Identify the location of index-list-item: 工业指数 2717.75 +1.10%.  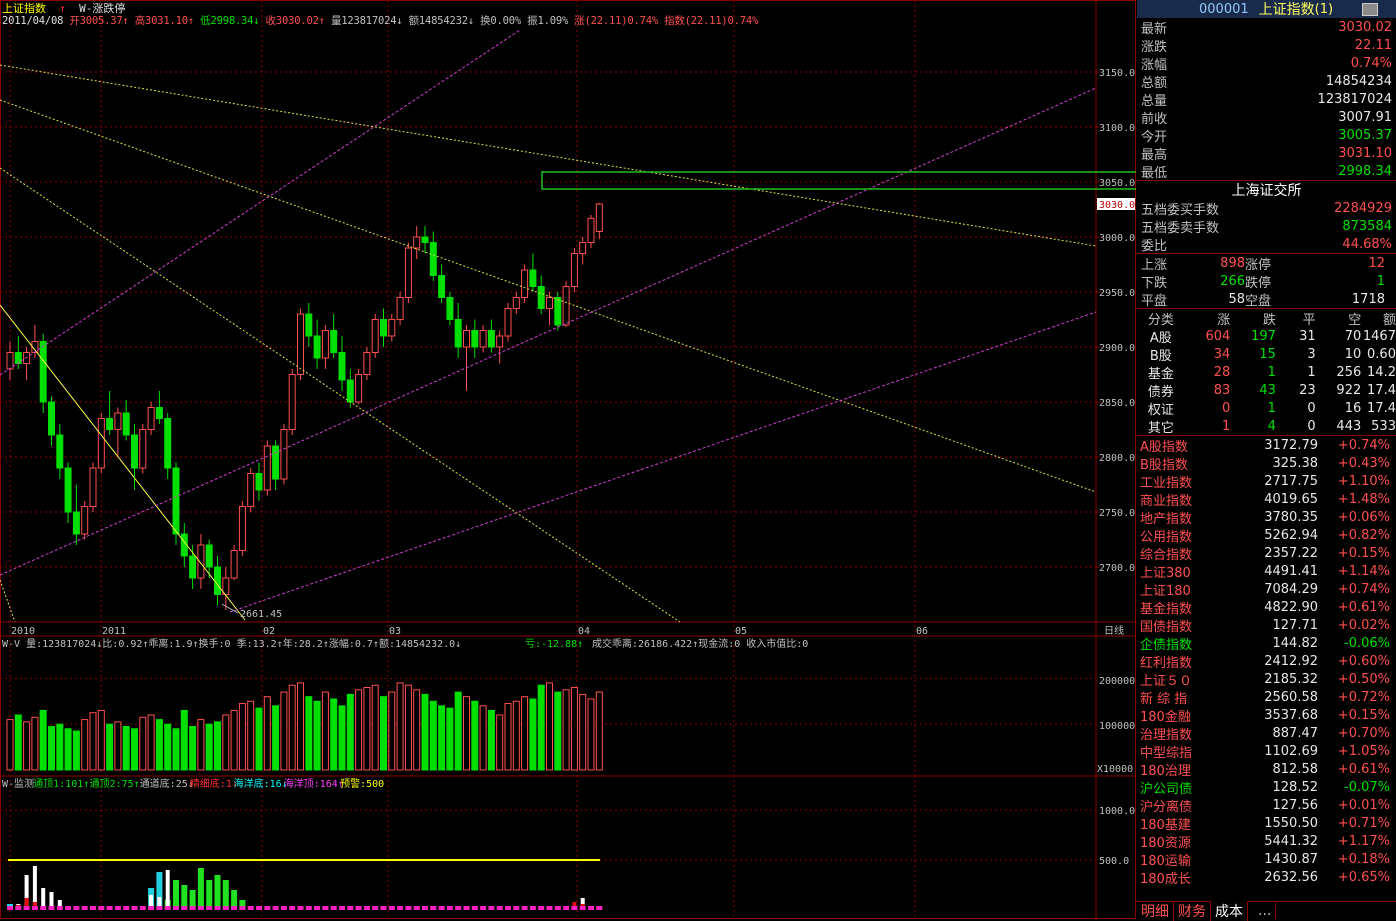
(1266, 481).